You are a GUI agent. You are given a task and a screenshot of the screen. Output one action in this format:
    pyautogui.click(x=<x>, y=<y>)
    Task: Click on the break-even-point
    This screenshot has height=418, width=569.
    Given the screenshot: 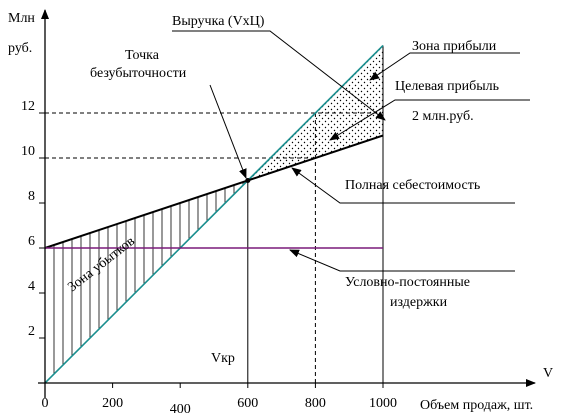 What is the action you would take?
    pyautogui.click(x=248, y=180)
    